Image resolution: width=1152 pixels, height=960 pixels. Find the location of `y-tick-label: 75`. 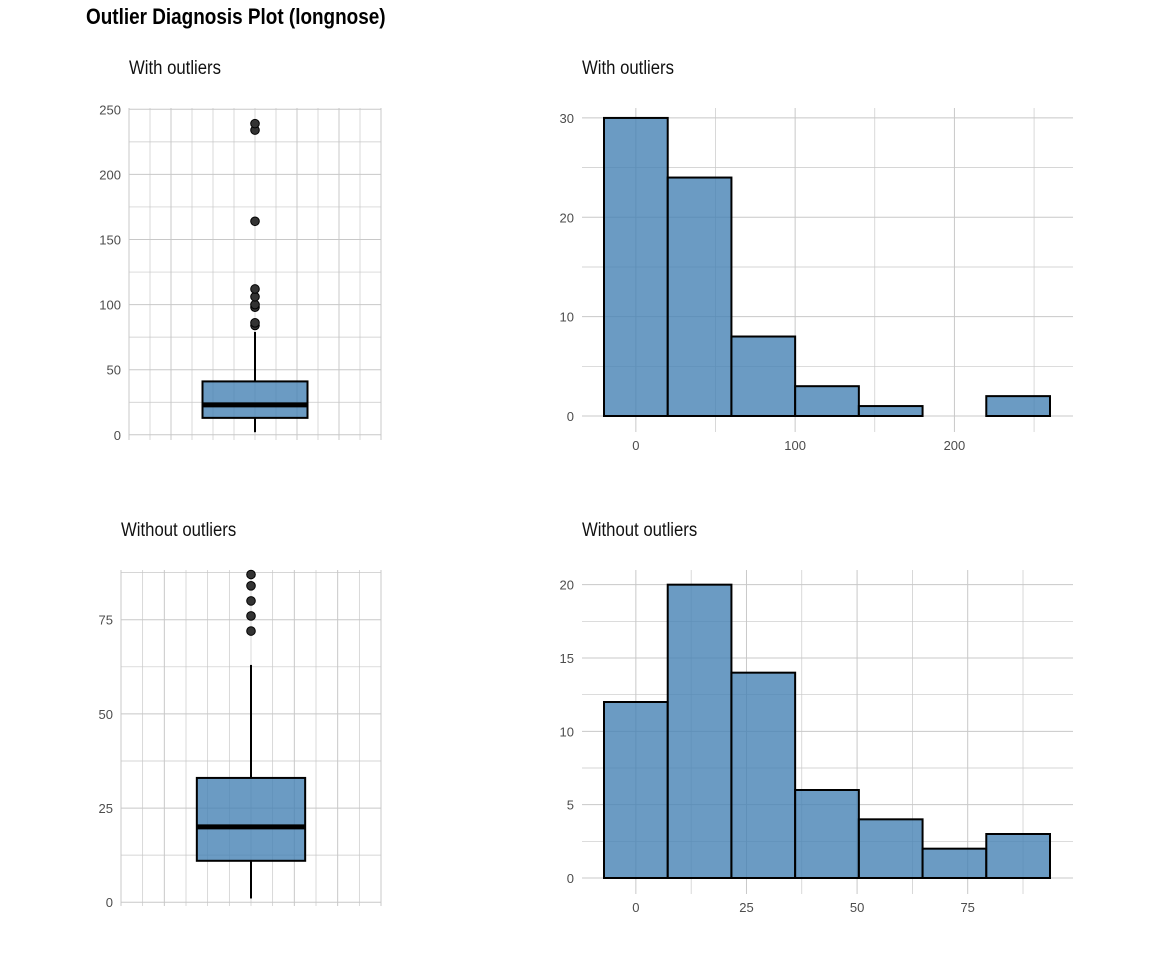

y-tick-label: 75 is located at coordinates (106, 620).